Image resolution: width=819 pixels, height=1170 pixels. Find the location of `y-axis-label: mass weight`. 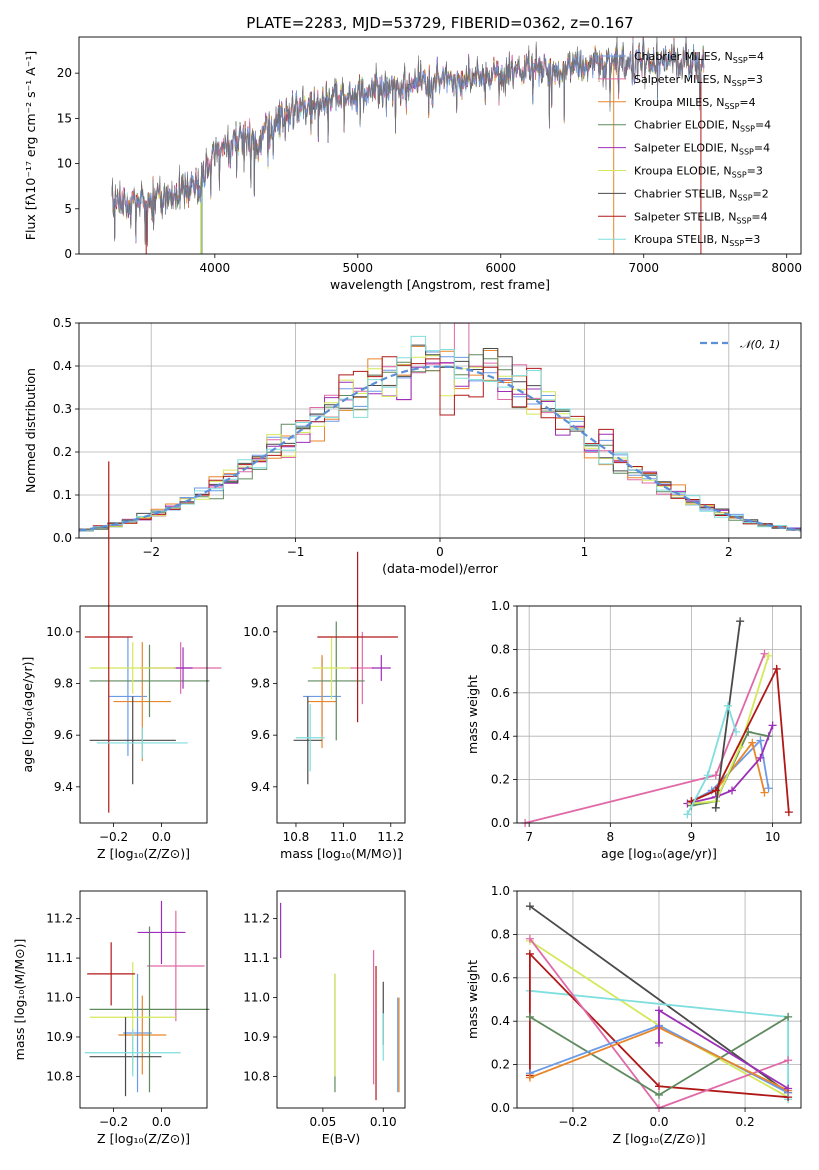

y-axis-label: mass weight is located at coordinates (472, 999).